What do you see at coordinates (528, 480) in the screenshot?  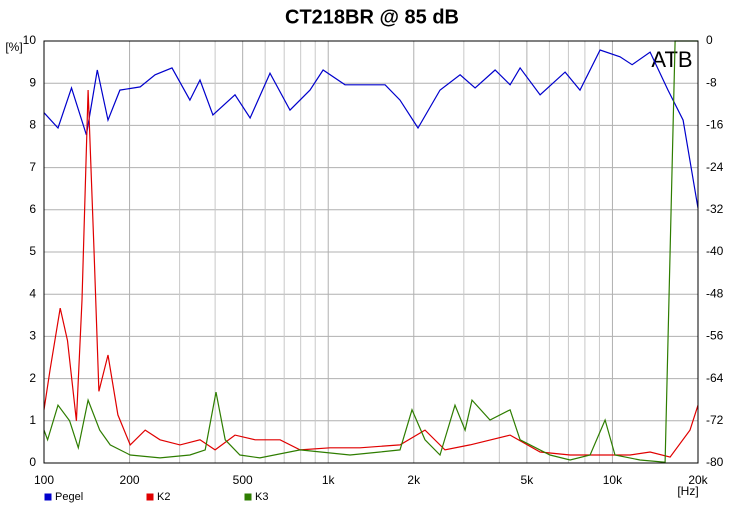 I see `x-tick-label: 5k` at bounding box center [528, 480].